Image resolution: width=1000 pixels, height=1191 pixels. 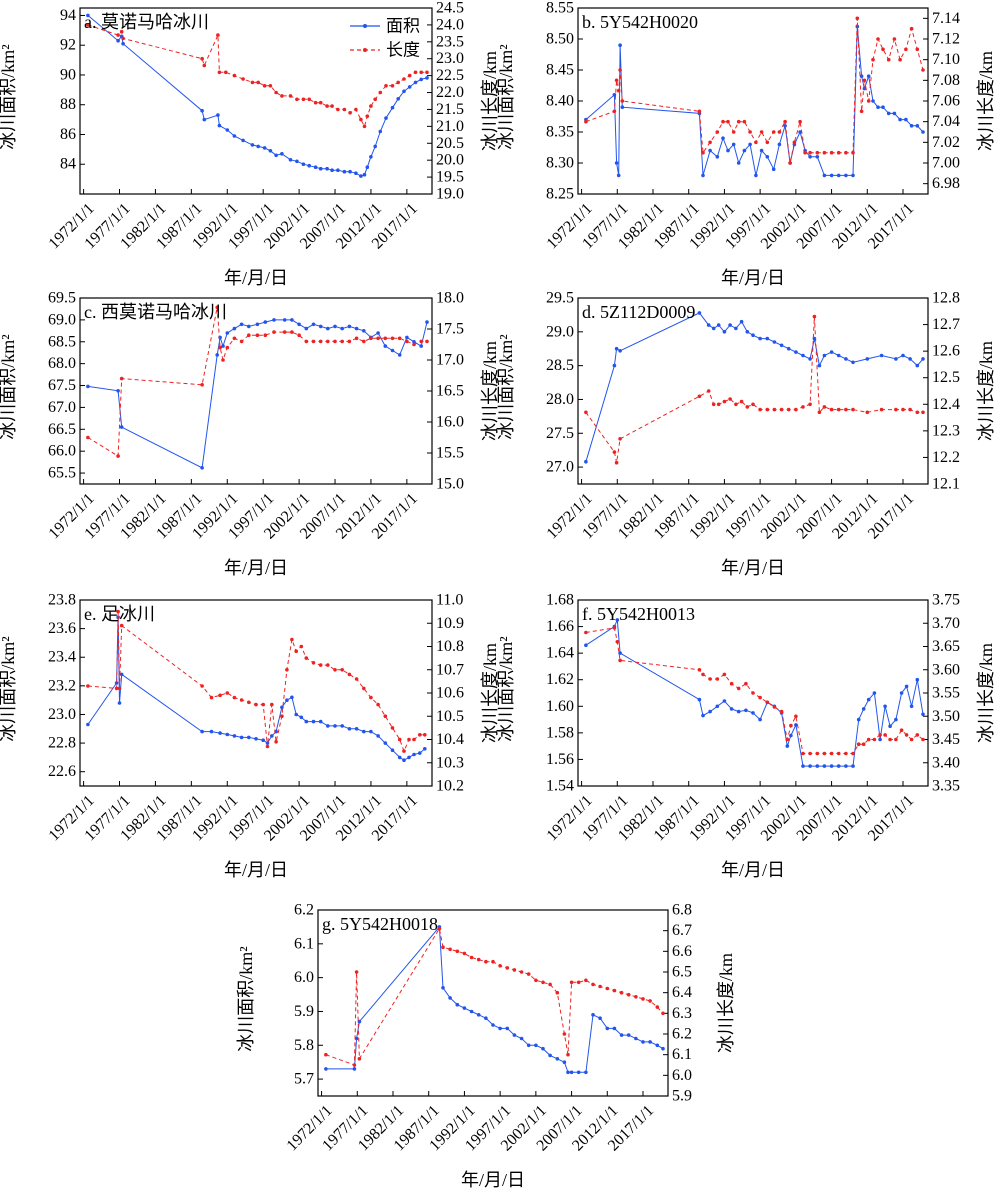 I want to click on legend-length-label: 长度, so click(x=403, y=50).